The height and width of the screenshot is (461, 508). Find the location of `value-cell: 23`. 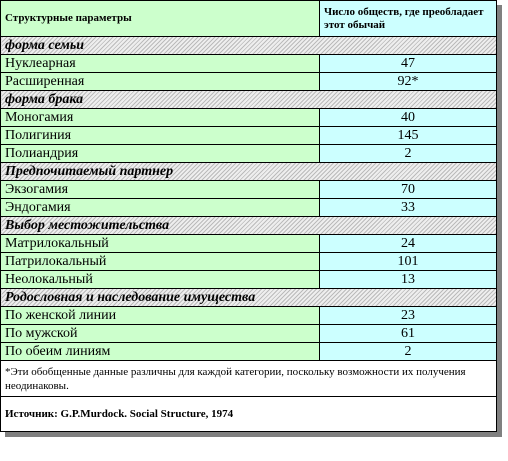

value-cell: 23 is located at coordinates (408, 315).